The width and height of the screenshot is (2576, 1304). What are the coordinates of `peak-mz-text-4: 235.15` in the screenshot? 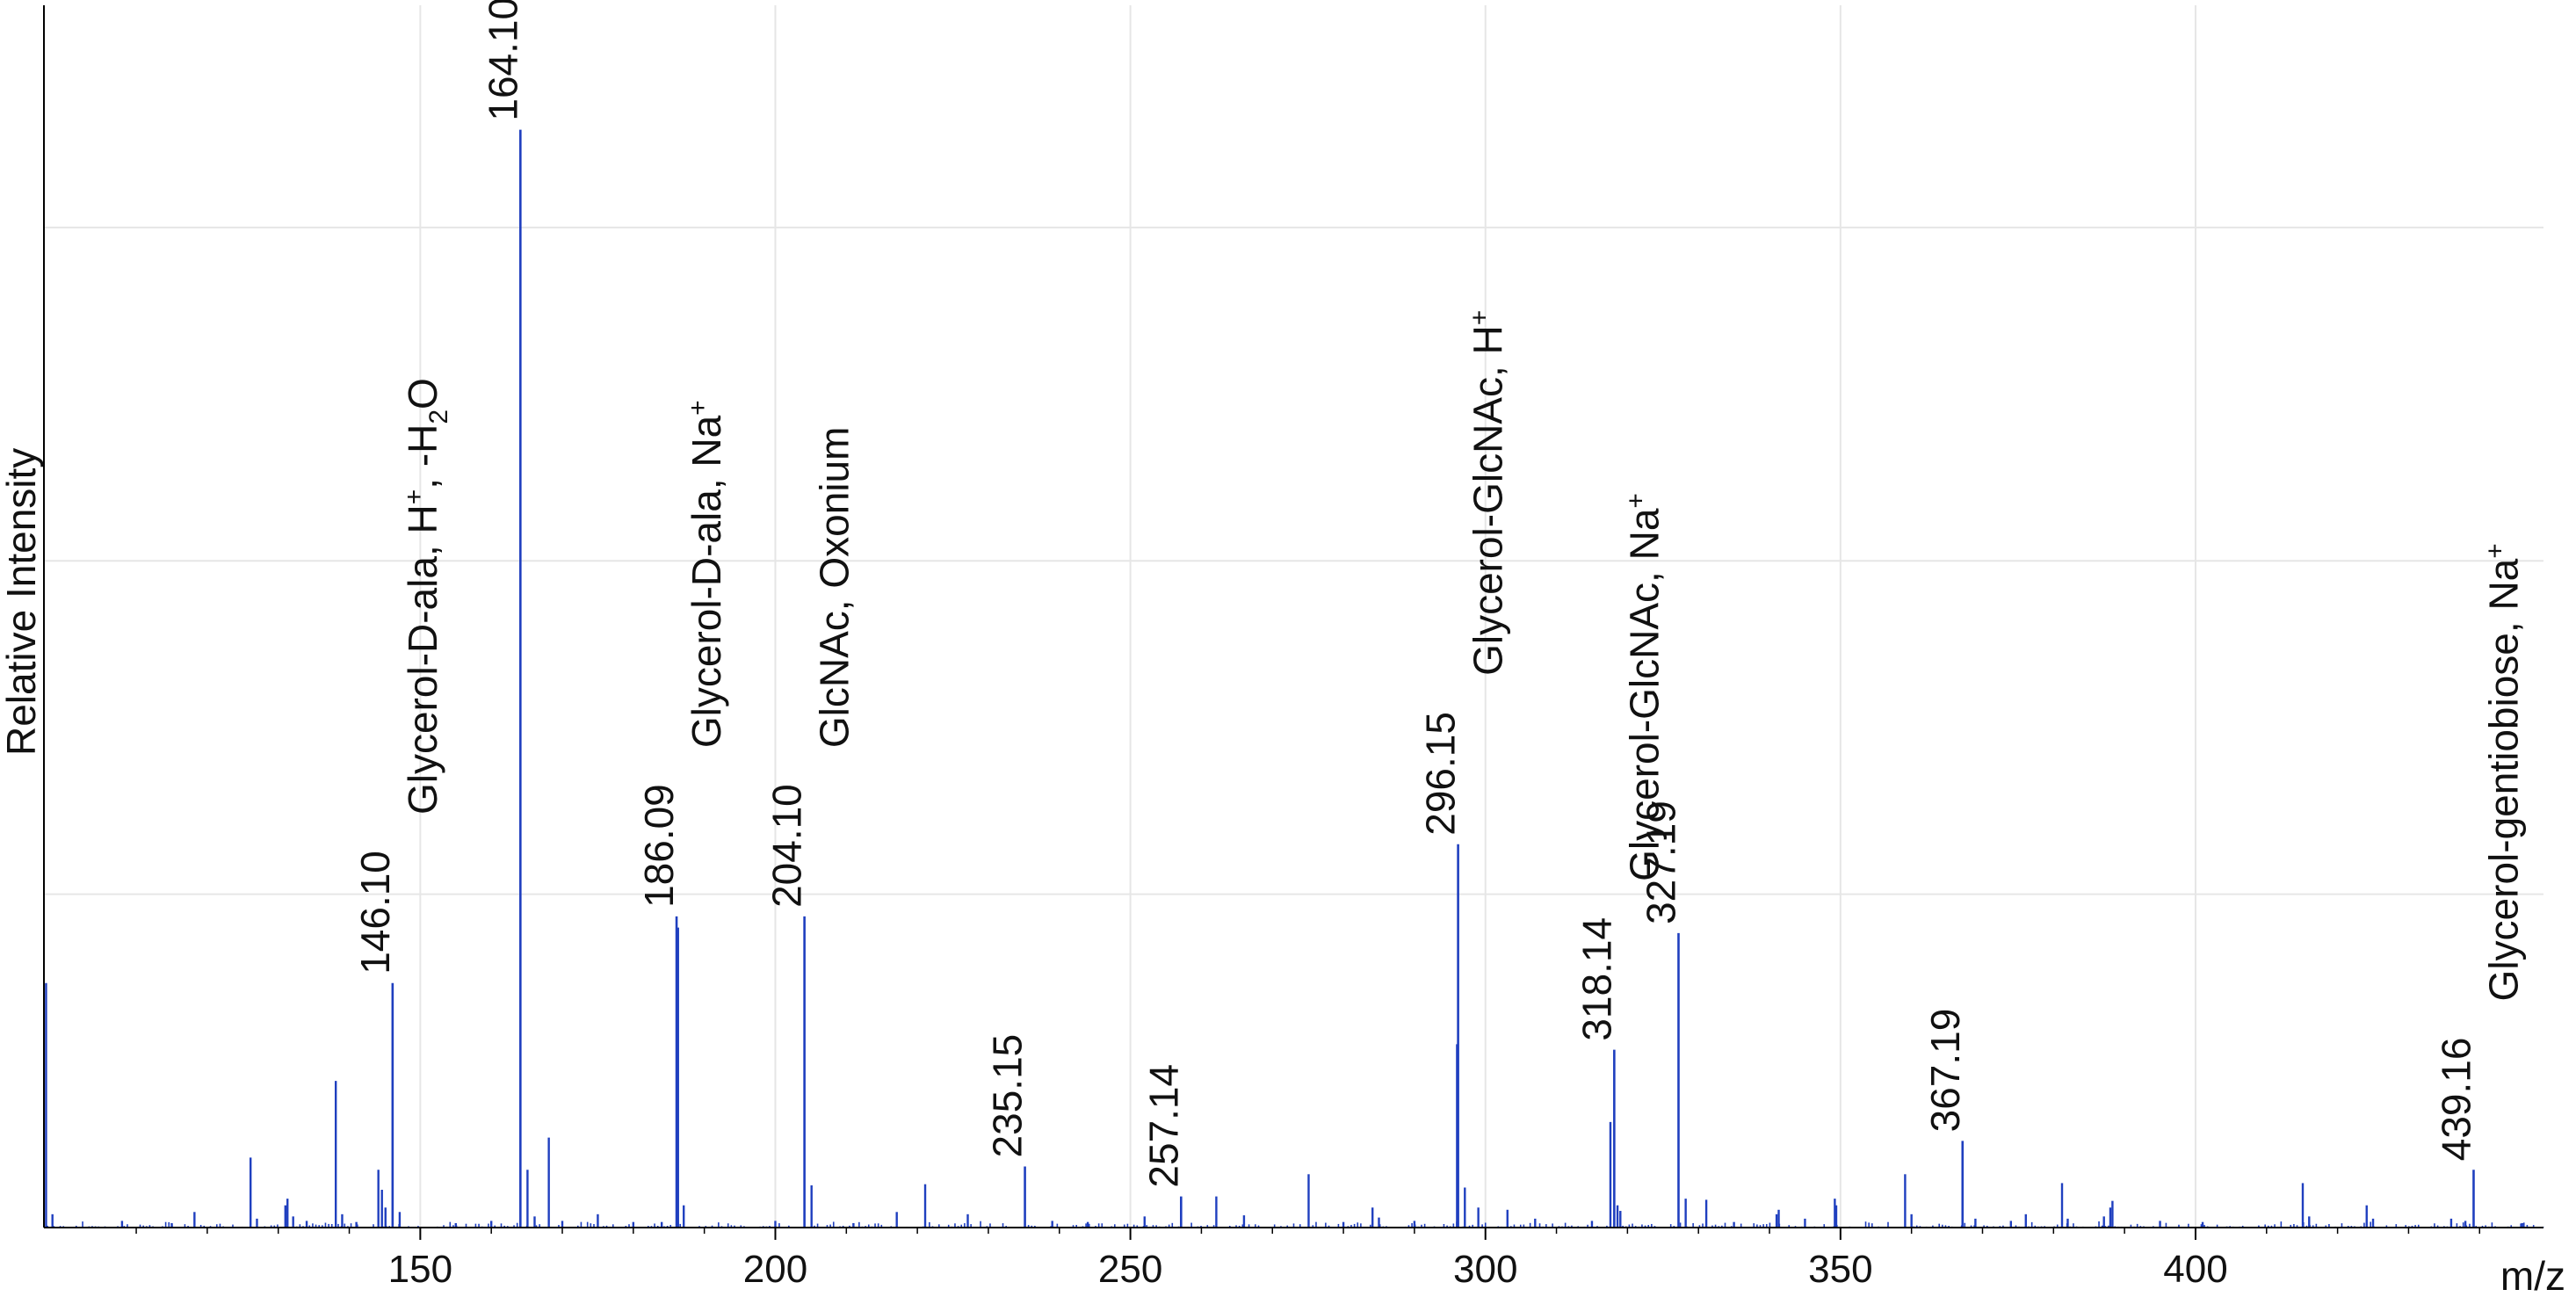 It's located at (1008, 1096).